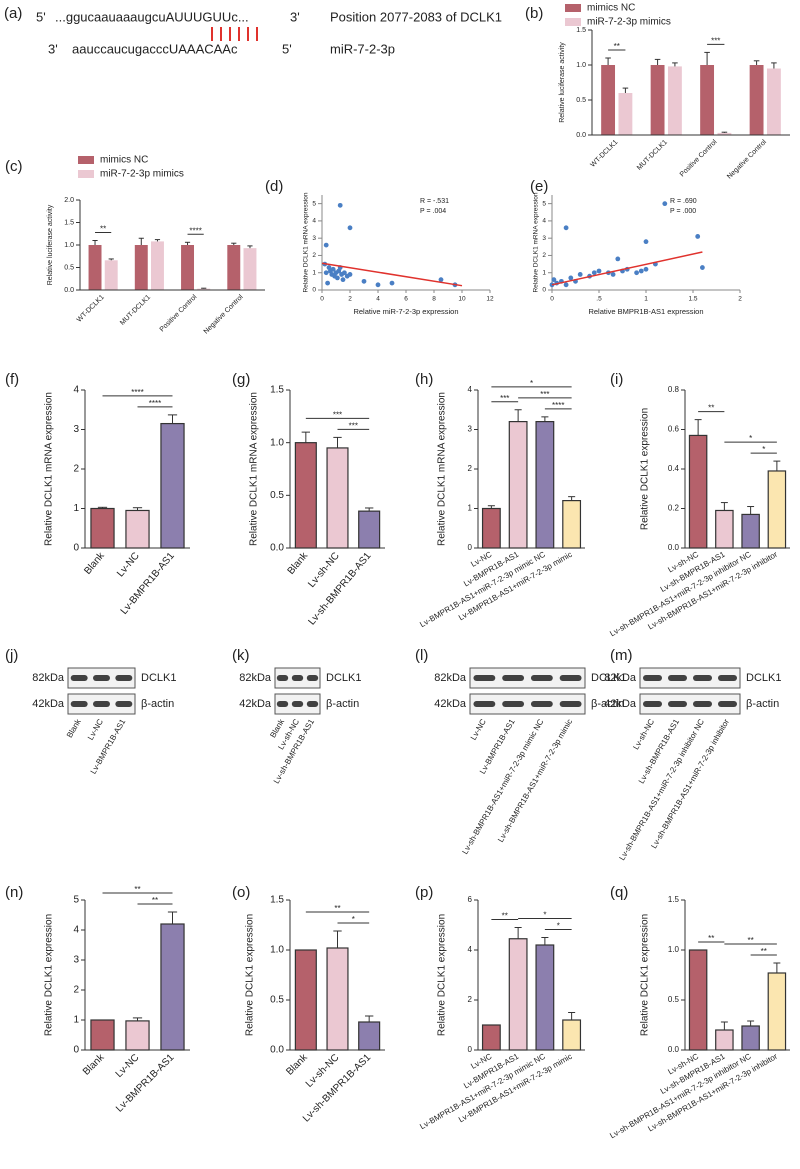 This screenshot has height=1169, width=800. I want to click on panel-label: (c), so click(14, 166).